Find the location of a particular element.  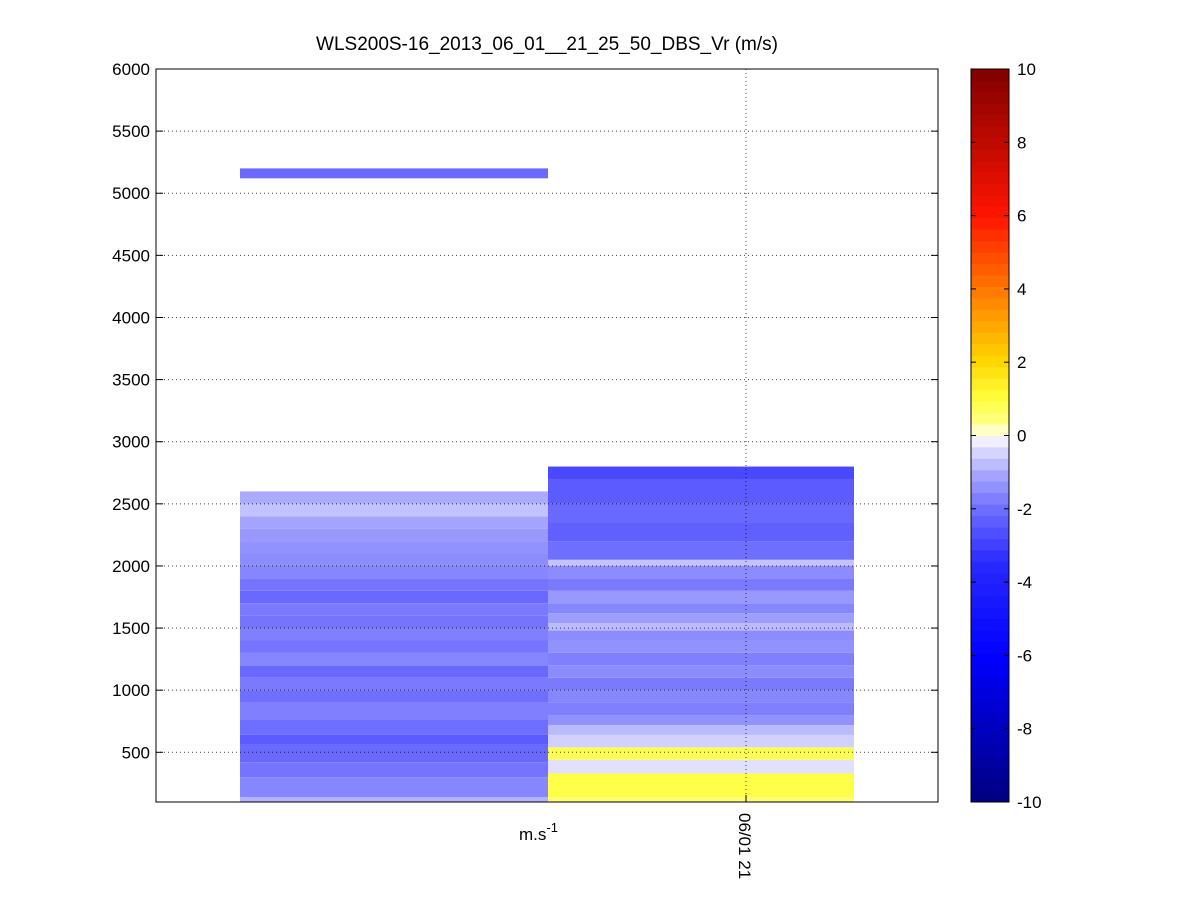

y-tick-label: 500 is located at coordinates (136, 752).